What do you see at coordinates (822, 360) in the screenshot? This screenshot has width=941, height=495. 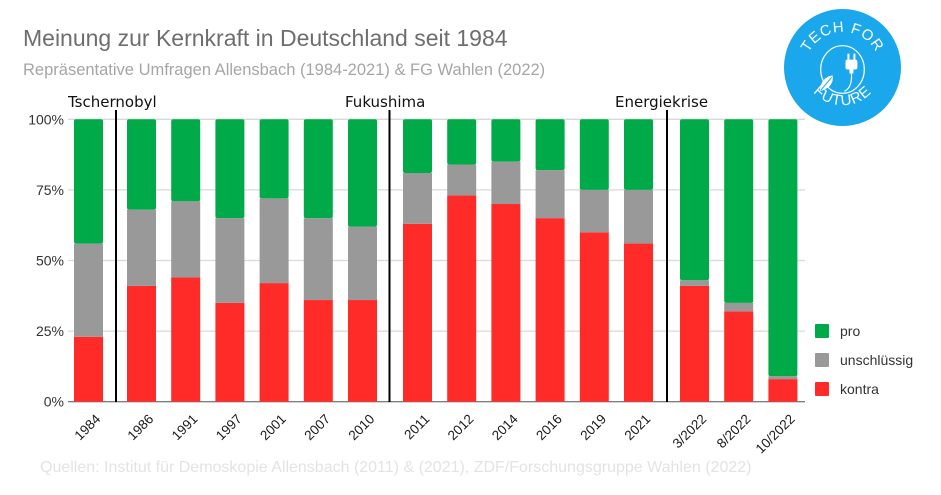 I see `legend-swatch-unschlssig` at bounding box center [822, 360].